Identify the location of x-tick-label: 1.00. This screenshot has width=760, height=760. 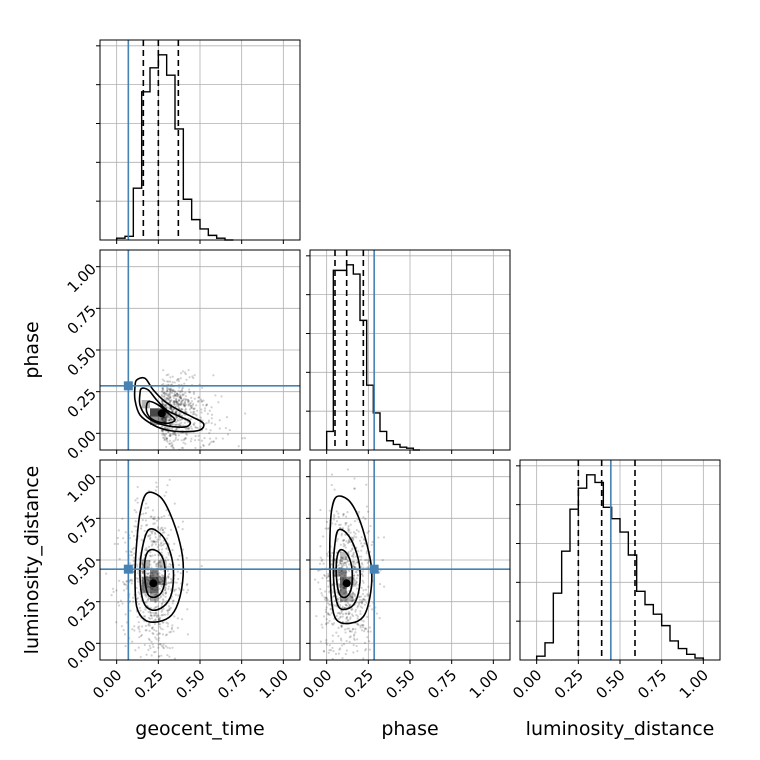
(274, 684).